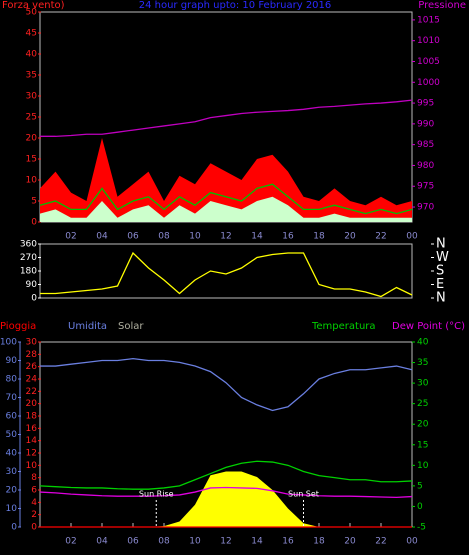 Image resolution: width=469 pixels, height=555 pixels. Describe the element at coordinates (425, 145) in the screenshot. I see `y-tick-label: 985` at that location.